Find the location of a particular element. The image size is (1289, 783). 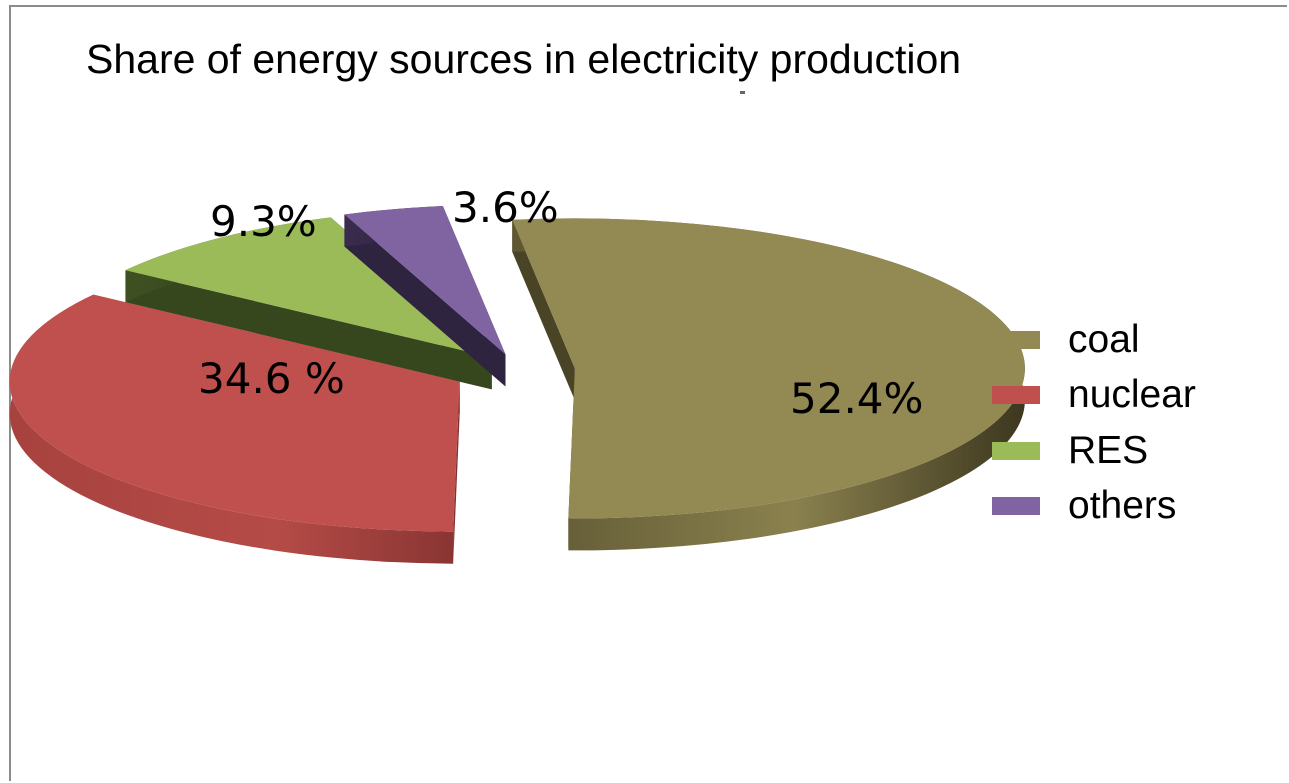

legend-item-coal: coal is located at coordinates (1094, 340).